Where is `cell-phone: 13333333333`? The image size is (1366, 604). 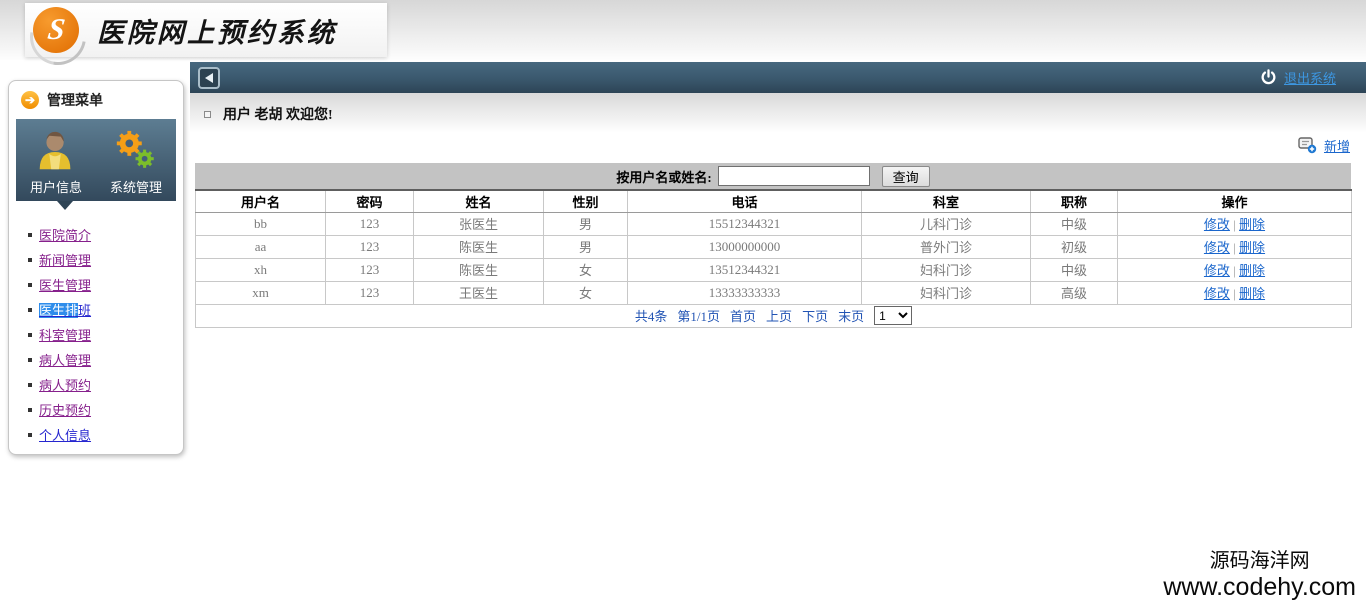 cell-phone: 13333333333 is located at coordinates (744, 292).